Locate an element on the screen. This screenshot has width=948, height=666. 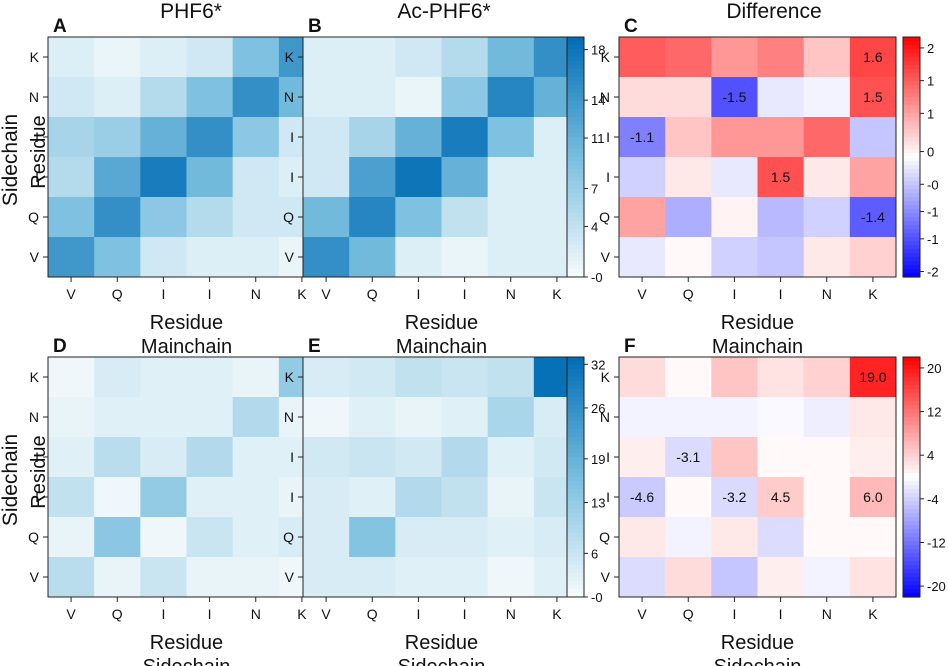
cell-annotation: -1.4 is located at coordinates (873, 217).